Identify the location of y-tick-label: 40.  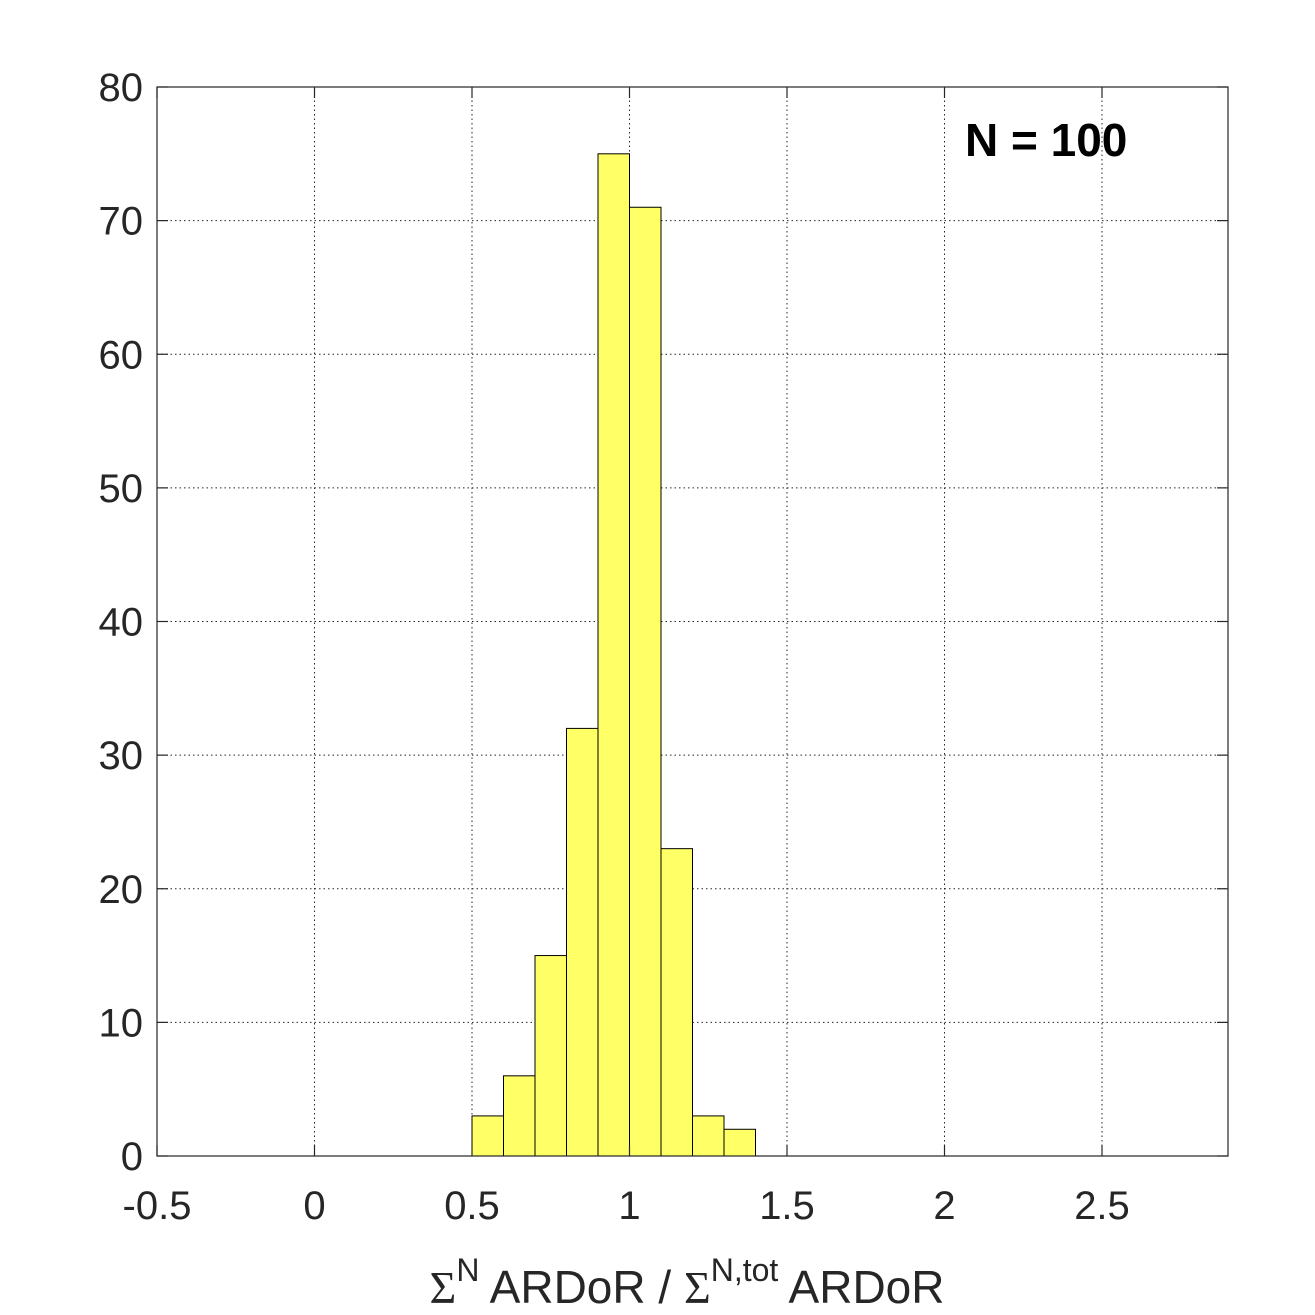
(121, 623).